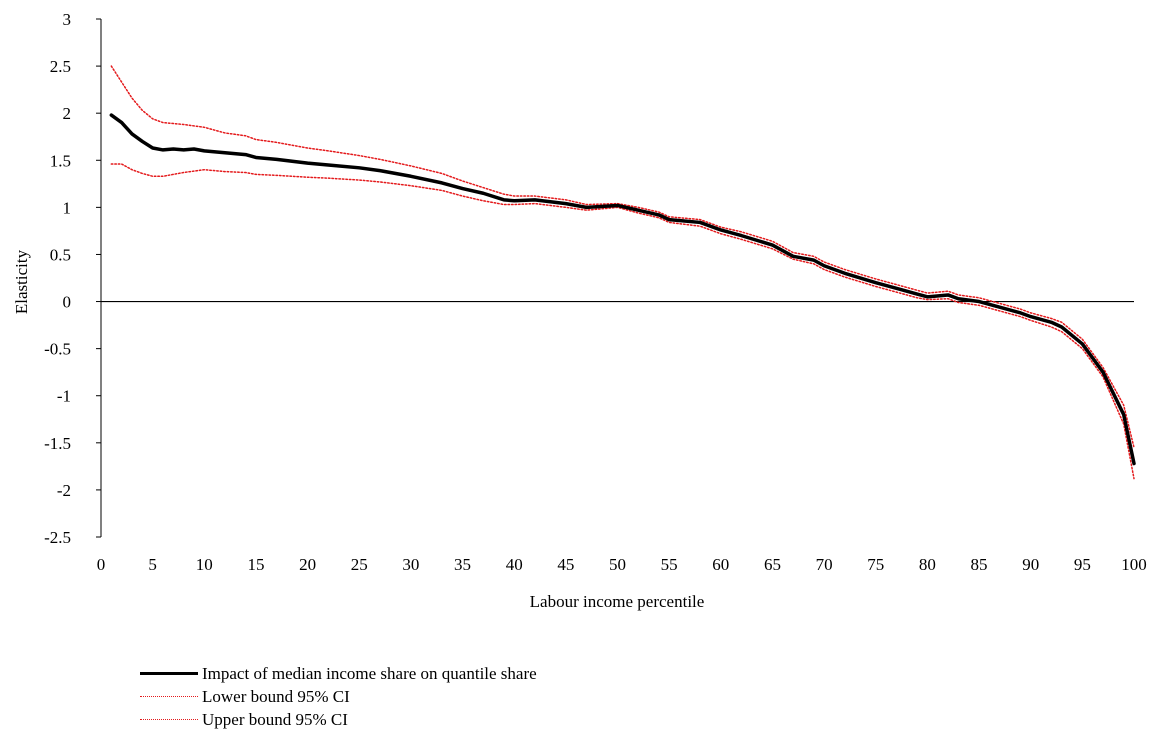 This screenshot has width=1160, height=731. I want to click on x-tick-label: 60, so click(720, 564).